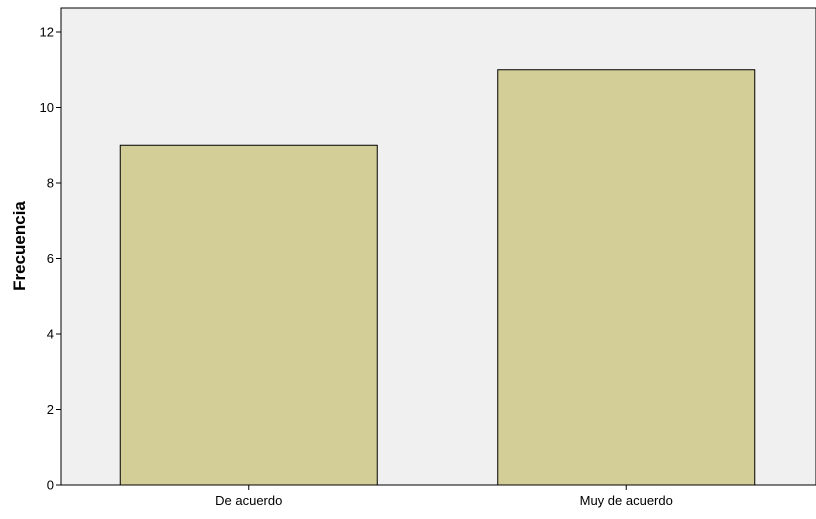 This screenshot has height=519, width=816. I want to click on y-tick-label: 4, so click(50, 334).